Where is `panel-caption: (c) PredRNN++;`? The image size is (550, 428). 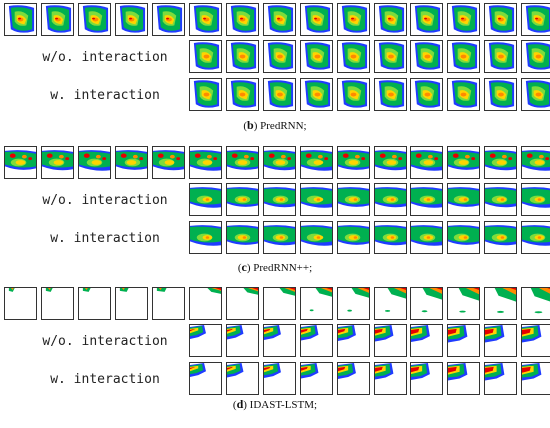 panel-caption: (c) PredRNN++; is located at coordinates (275, 267).